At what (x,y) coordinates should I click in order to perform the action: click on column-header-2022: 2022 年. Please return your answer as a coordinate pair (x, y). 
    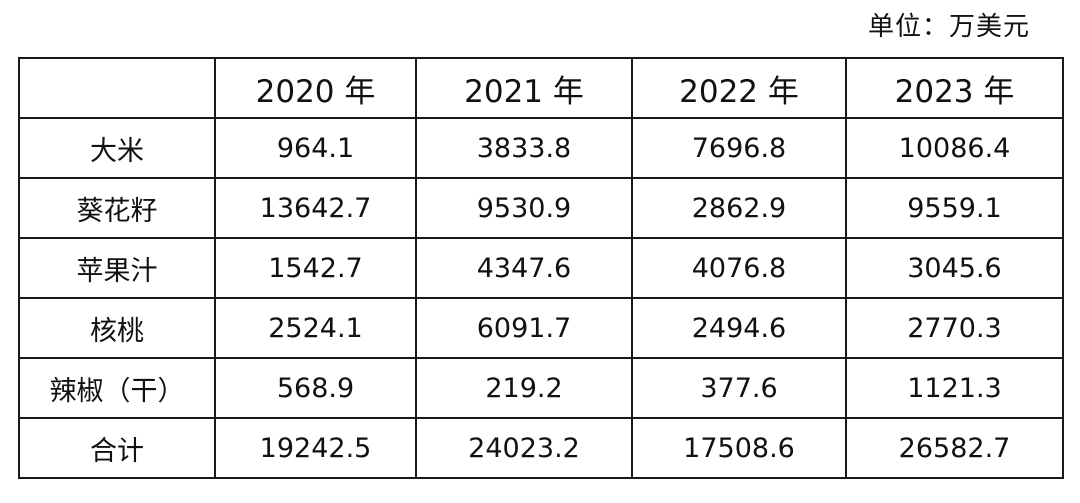
    Looking at the image, I should click on (739, 88).